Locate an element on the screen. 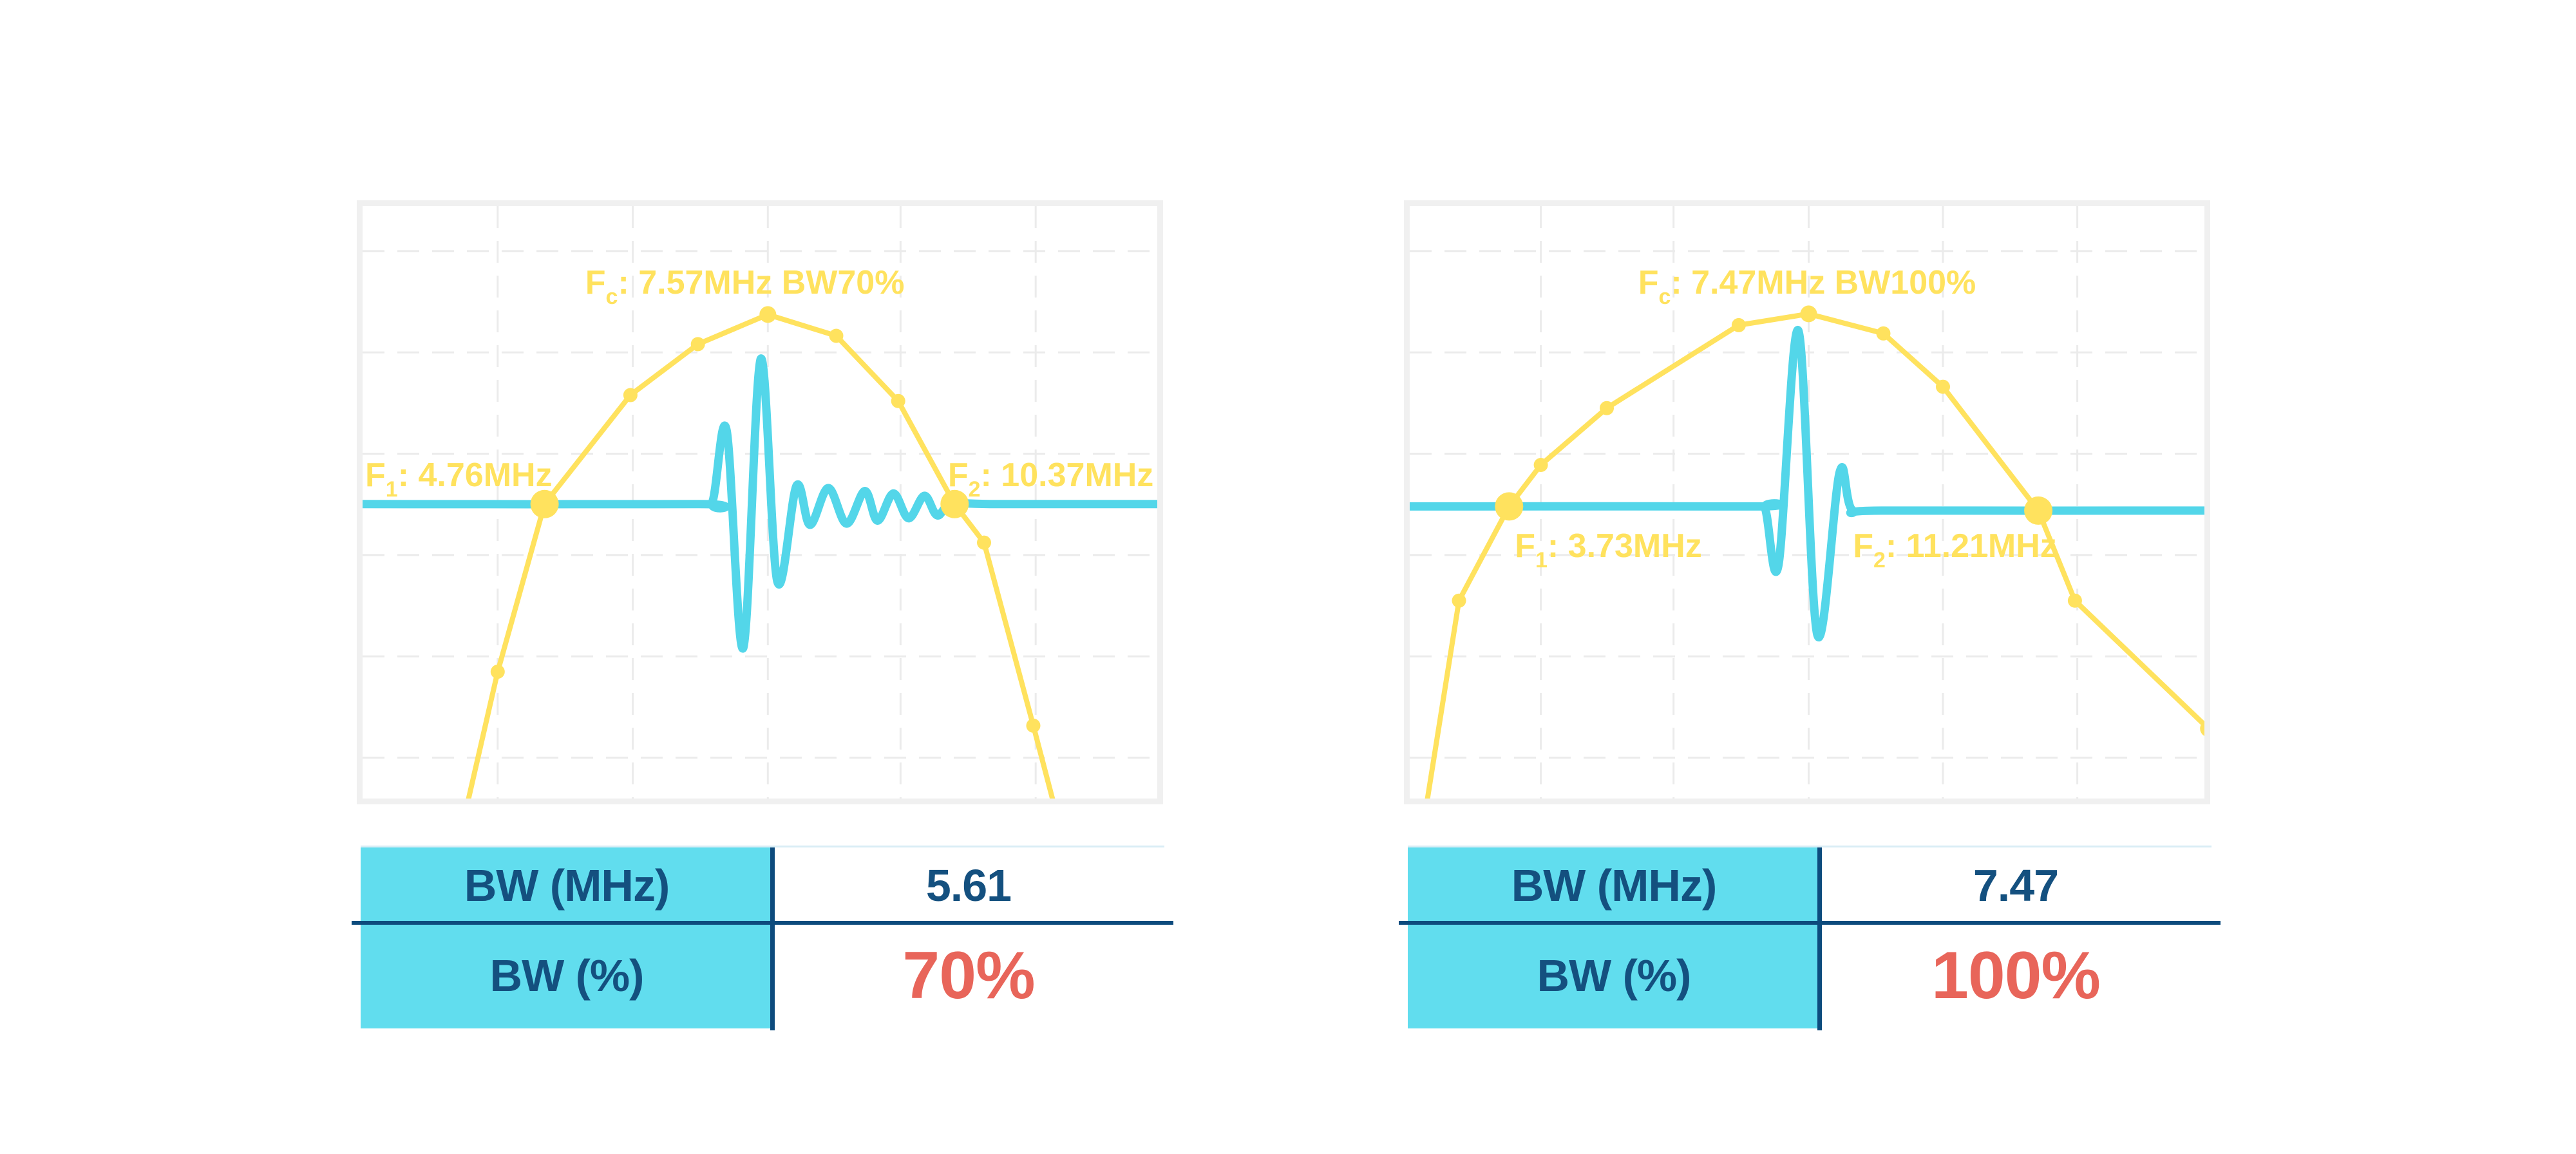 The image size is (2576, 1154). table-row: BW (%) 100% is located at coordinates (1810, 975).